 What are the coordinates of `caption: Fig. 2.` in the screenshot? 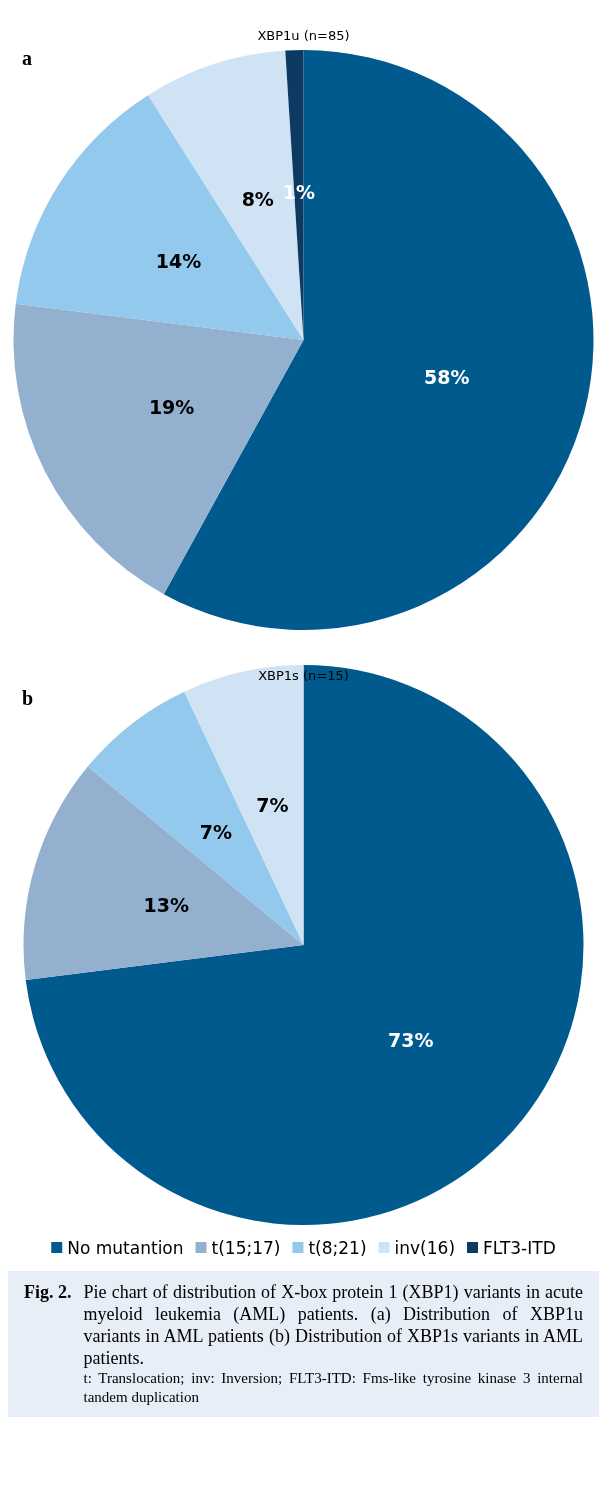 It's located at (48, 1292).